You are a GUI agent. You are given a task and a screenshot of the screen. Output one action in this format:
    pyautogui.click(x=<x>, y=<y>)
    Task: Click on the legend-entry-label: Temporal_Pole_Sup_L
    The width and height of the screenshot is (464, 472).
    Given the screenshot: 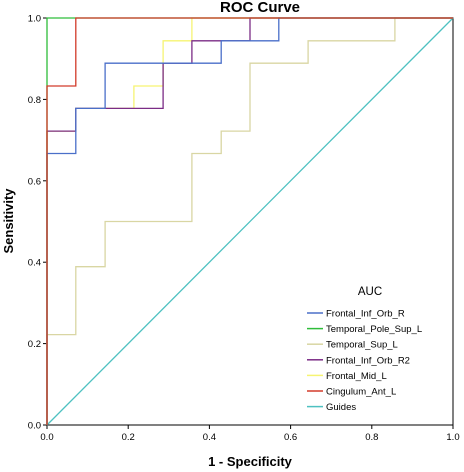 What is the action you would take?
    pyautogui.click(x=374, y=329)
    